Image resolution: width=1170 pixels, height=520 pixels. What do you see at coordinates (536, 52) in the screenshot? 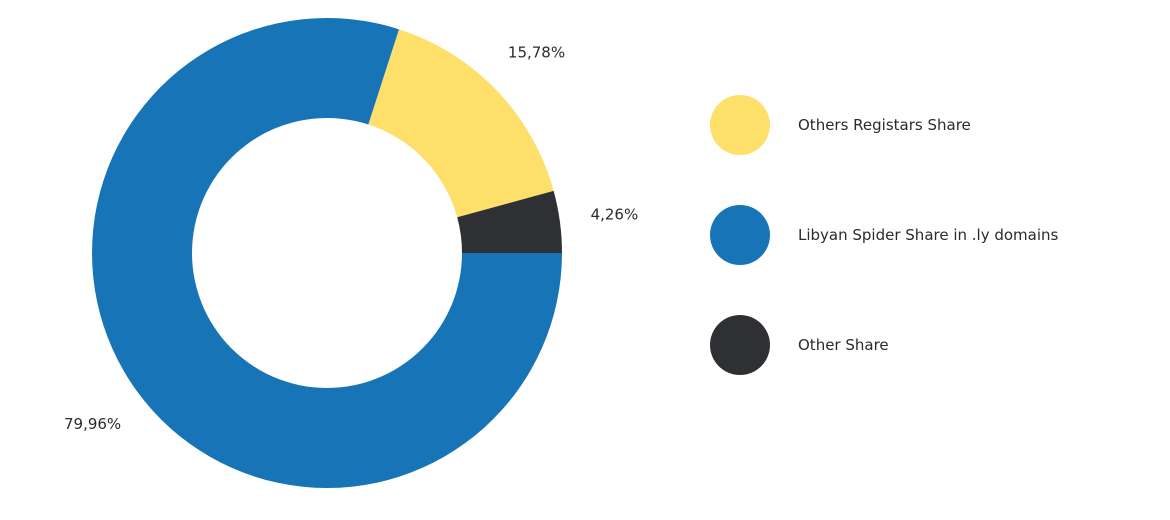
I see `slice-value-label: 15,78%` at bounding box center [536, 52].